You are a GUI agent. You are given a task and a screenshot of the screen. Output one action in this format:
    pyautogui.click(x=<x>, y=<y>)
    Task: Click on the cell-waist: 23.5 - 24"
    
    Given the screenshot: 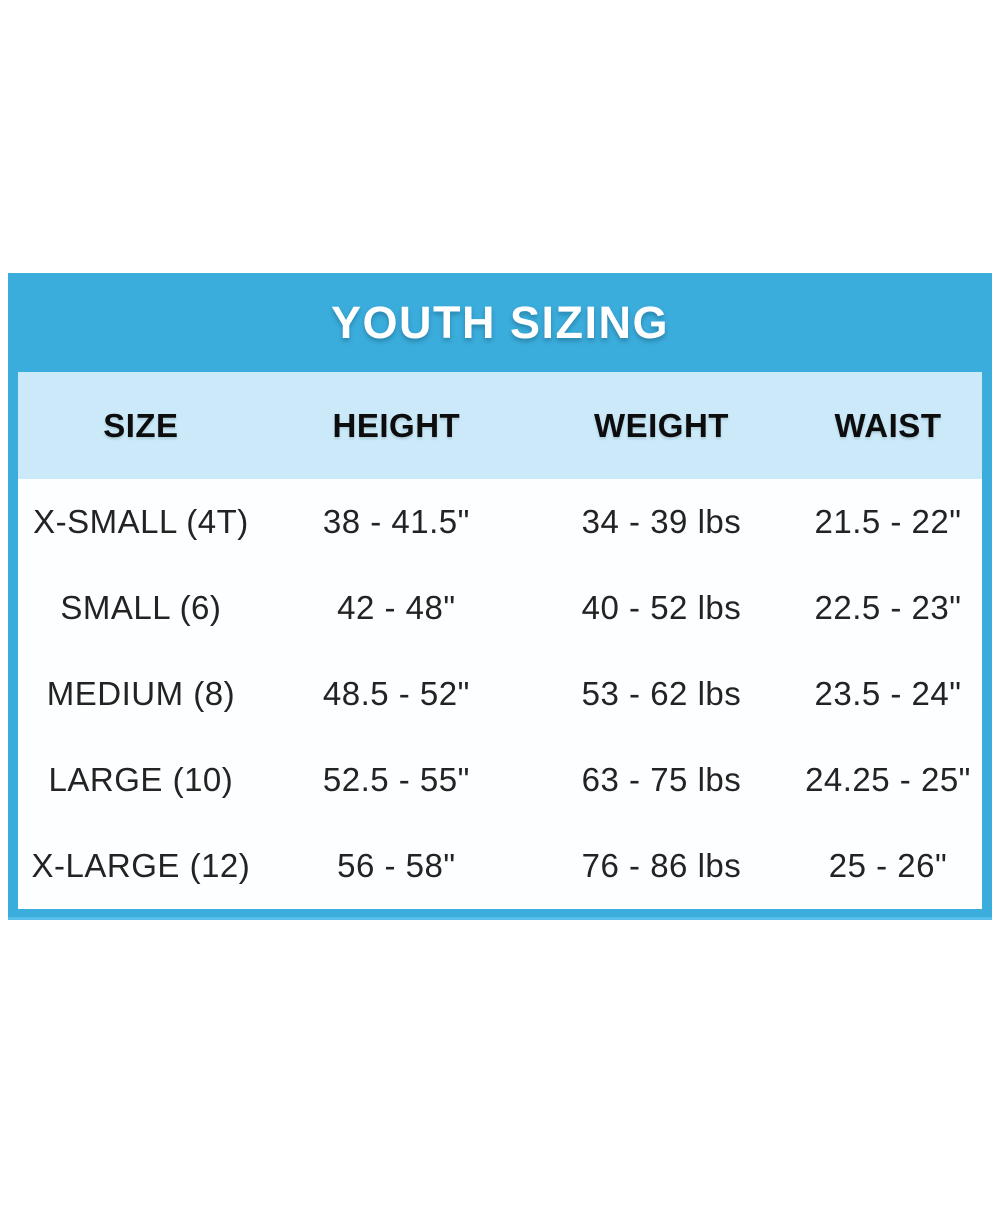 What is the action you would take?
    pyautogui.click(x=888, y=693)
    